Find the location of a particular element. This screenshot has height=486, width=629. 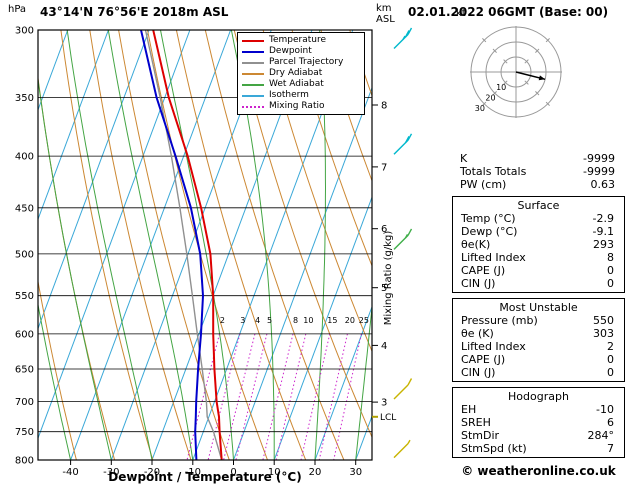

stat-value: 2 is located at coordinates (610, 346).